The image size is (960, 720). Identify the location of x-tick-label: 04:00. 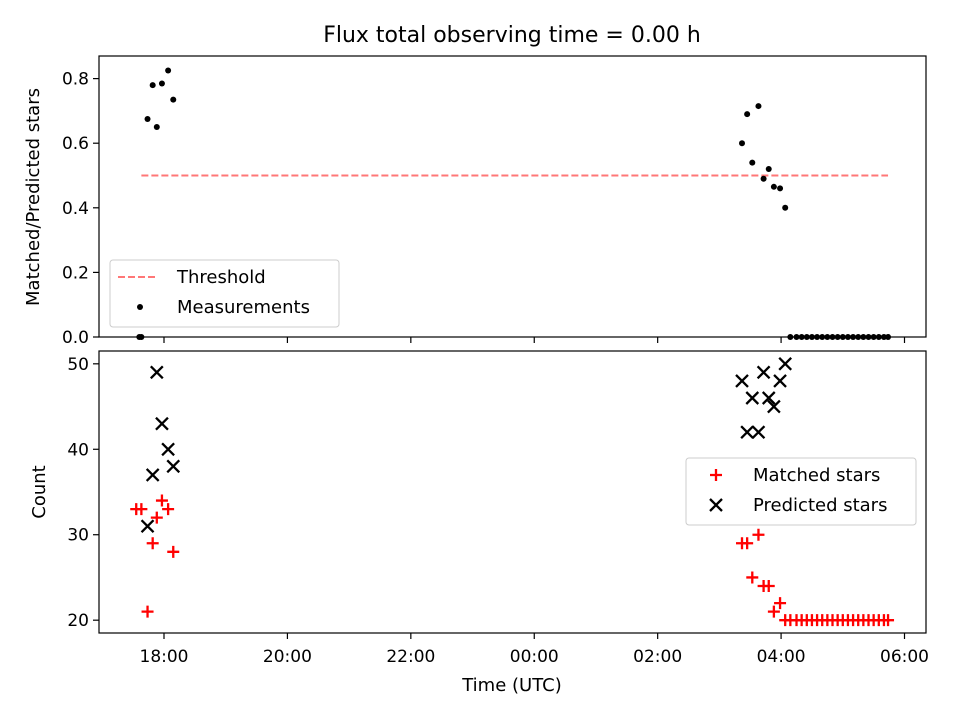
(781, 657).